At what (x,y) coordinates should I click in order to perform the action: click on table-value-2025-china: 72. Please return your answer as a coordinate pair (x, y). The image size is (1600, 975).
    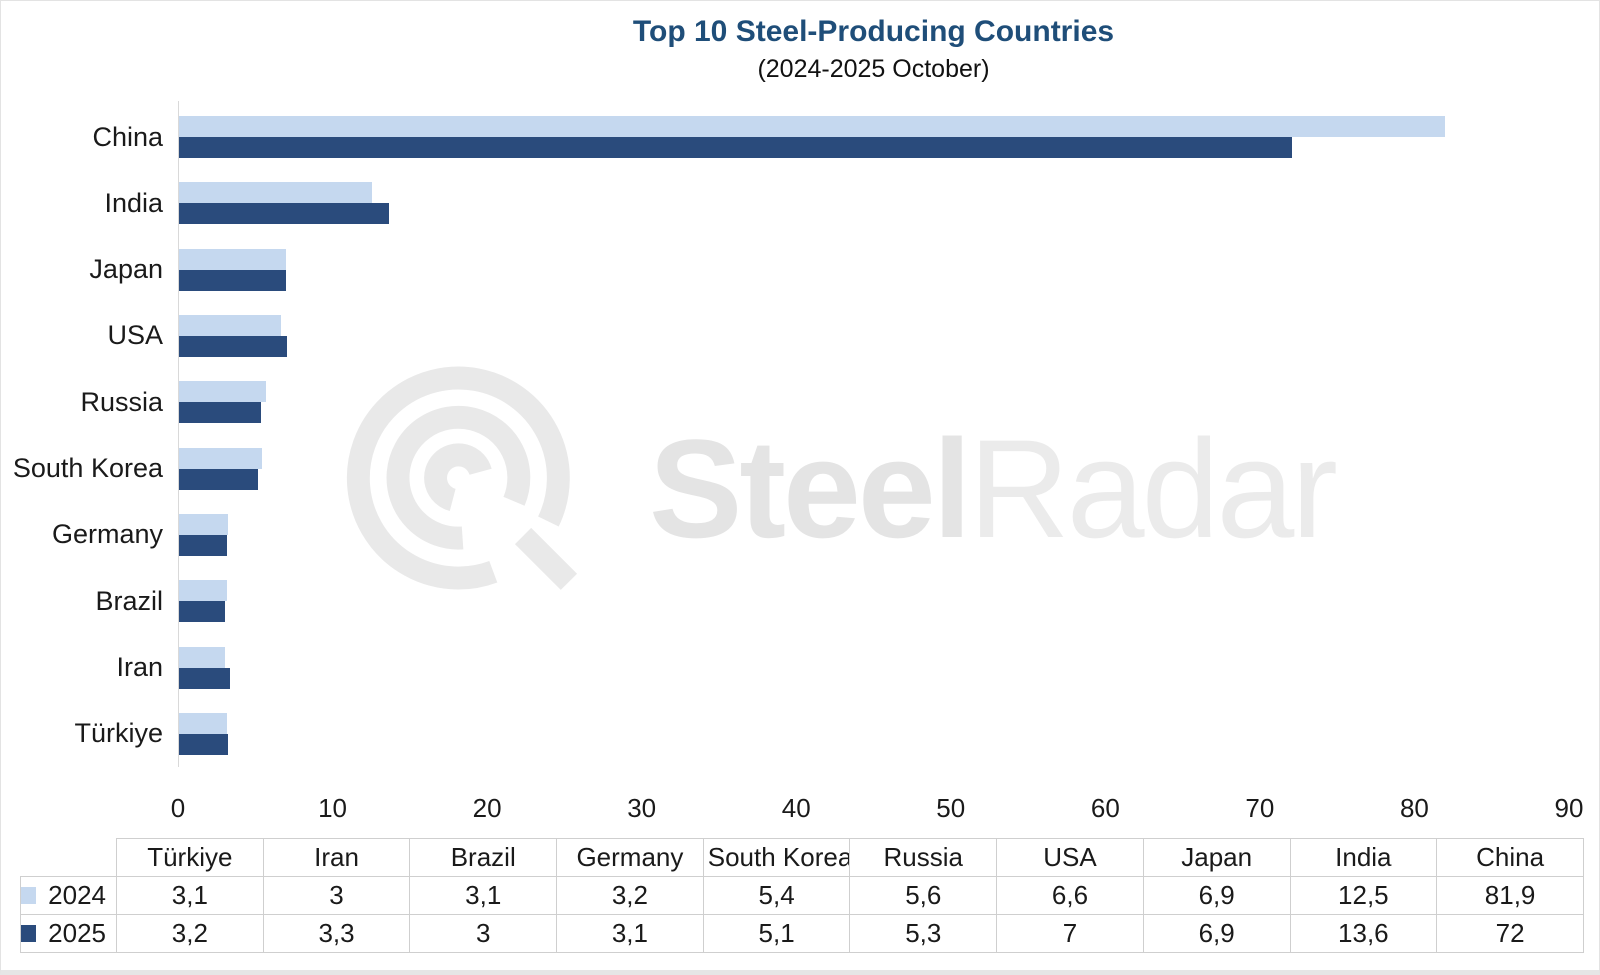
    Looking at the image, I should click on (1510, 933).